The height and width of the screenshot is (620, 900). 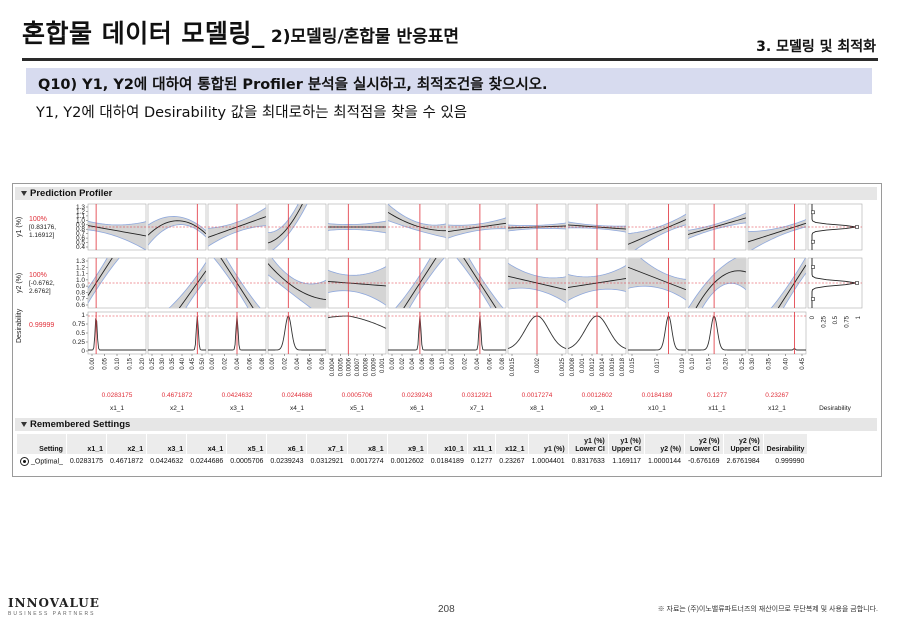 I want to click on column-header: y2 (%), so click(x=664, y=444).